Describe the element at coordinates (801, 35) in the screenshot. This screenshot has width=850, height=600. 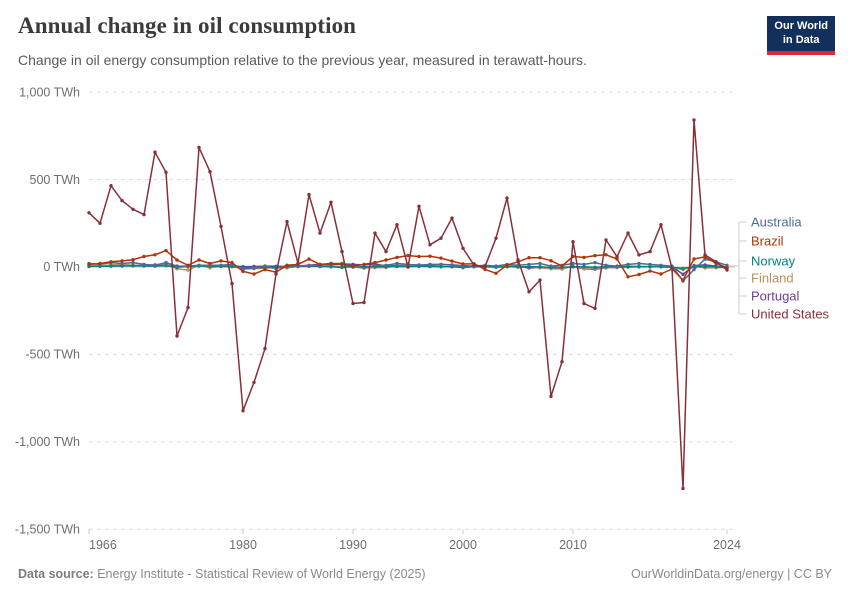
I see `owid-logo: Our World in Data` at that location.